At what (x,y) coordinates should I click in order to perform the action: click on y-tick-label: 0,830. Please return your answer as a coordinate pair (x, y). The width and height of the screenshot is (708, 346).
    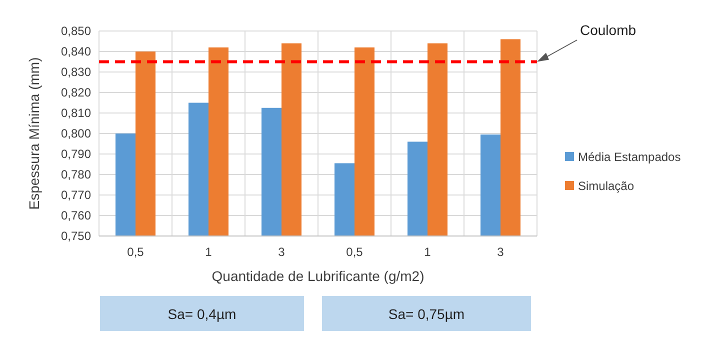
    Looking at the image, I should click on (76, 72).